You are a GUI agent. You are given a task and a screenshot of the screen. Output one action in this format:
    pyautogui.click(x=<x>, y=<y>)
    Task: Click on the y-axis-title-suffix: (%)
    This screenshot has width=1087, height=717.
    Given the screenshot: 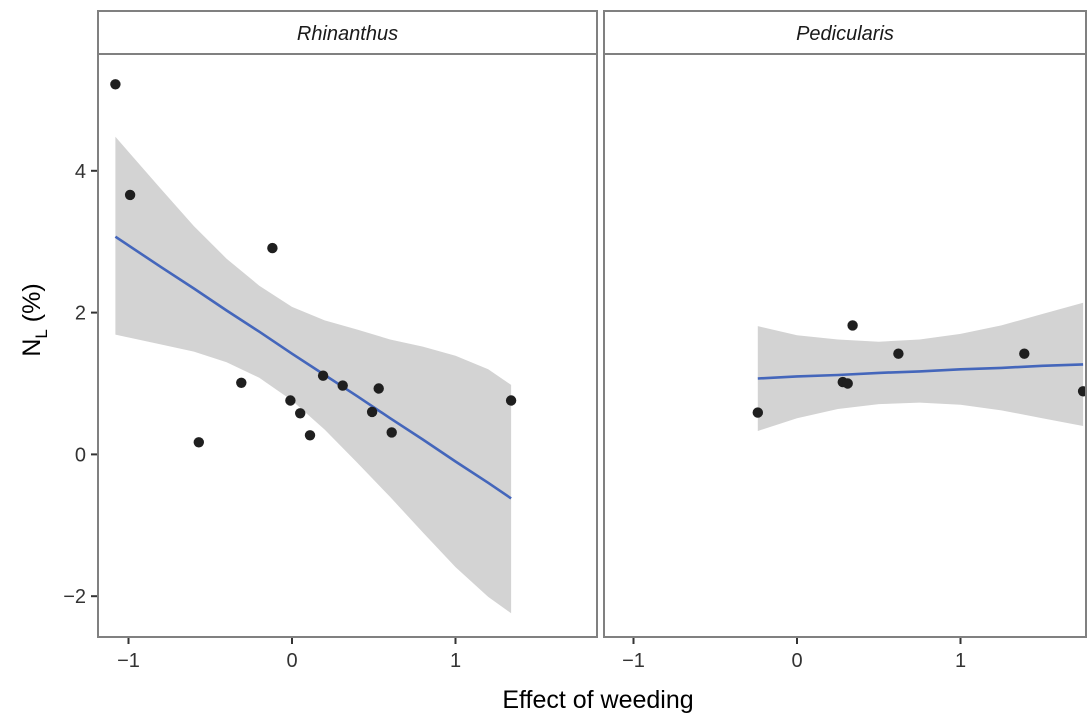 What is the action you would take?
    pyautogui.click(x=32, y=306)
    